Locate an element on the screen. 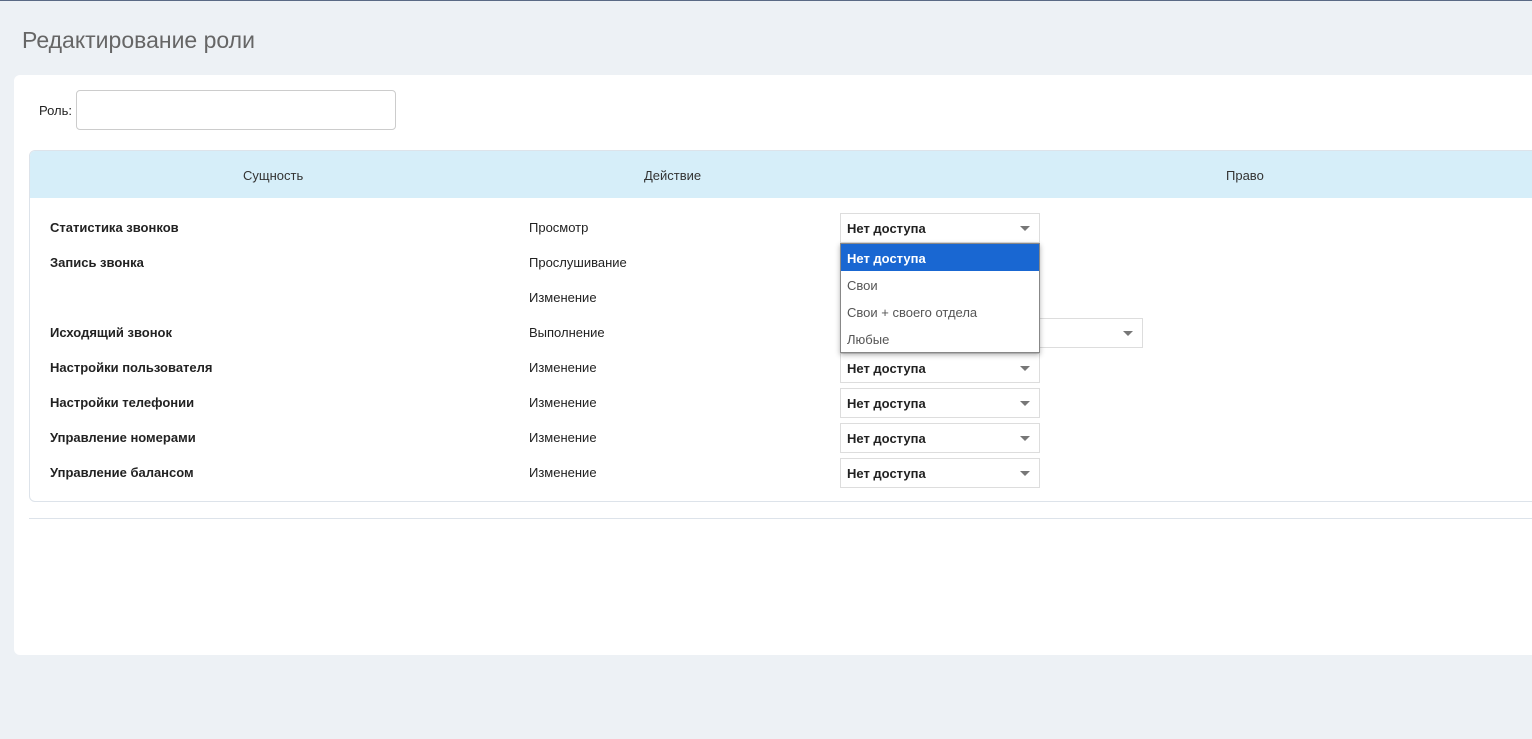 The height and width of the screenshot is (739, 1532). role-input is located at coordinates (236, 110).